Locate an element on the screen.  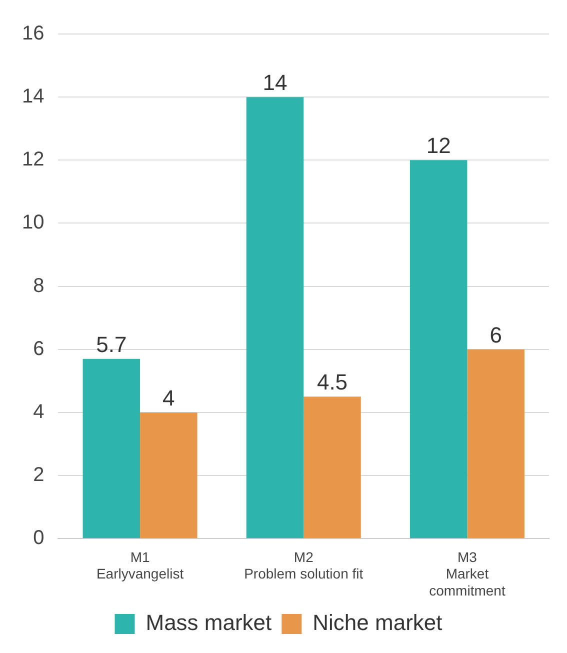
data-label: 4 is located at coordinates (168, 398).